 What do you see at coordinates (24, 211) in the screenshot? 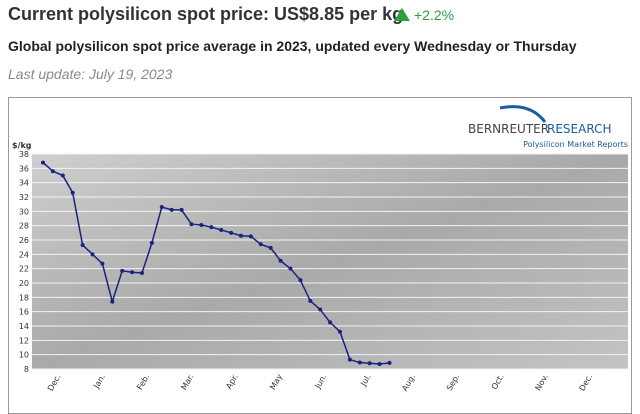
I see `y-tick-label: 30` at bounding box center [24, 211].